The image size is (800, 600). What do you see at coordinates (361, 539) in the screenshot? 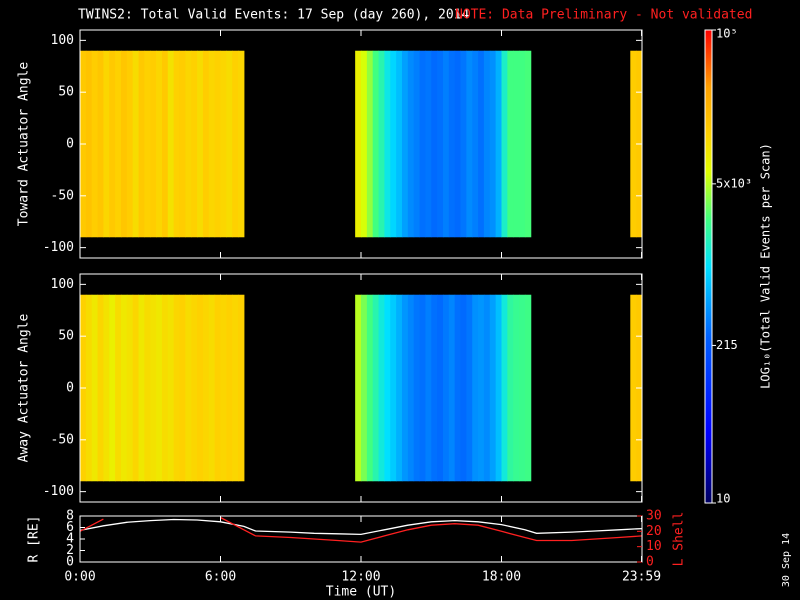
I see `plot-frame` at bounding box center [361, 539].